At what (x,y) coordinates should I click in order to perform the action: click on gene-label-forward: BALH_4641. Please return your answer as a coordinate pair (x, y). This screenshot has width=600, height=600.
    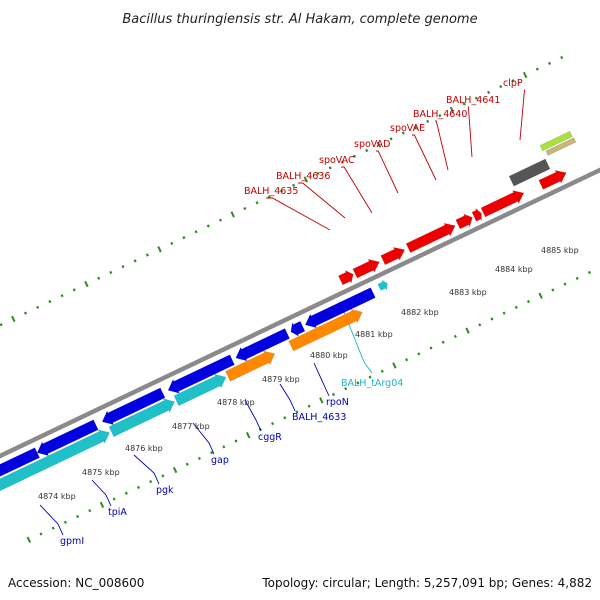
    Looking at the image, I should click on (473, 100).